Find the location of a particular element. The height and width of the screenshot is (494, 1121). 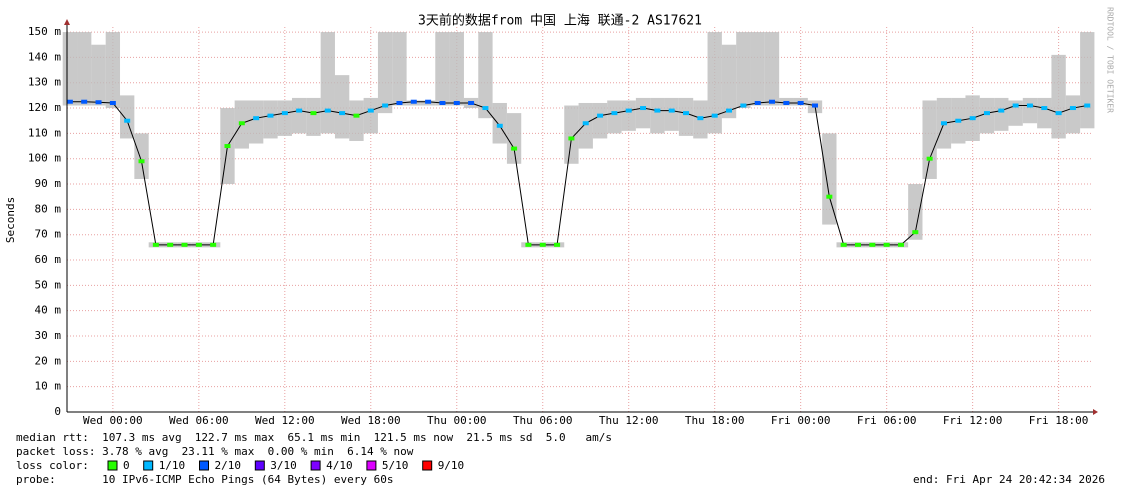

x-tick-label: Wed 06:00 is located at coordinates (199, 420).